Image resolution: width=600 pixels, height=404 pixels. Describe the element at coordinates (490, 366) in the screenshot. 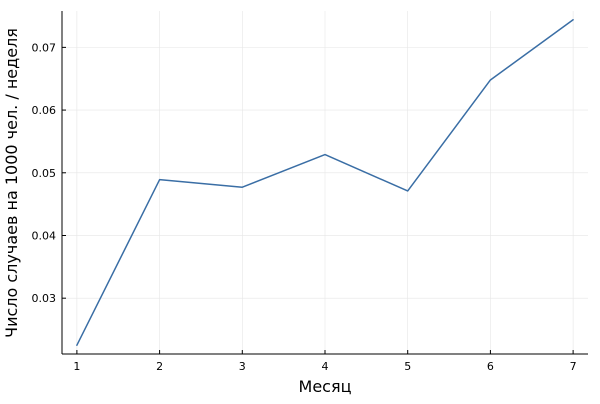

I see `x-tick-label: 6` at that location.